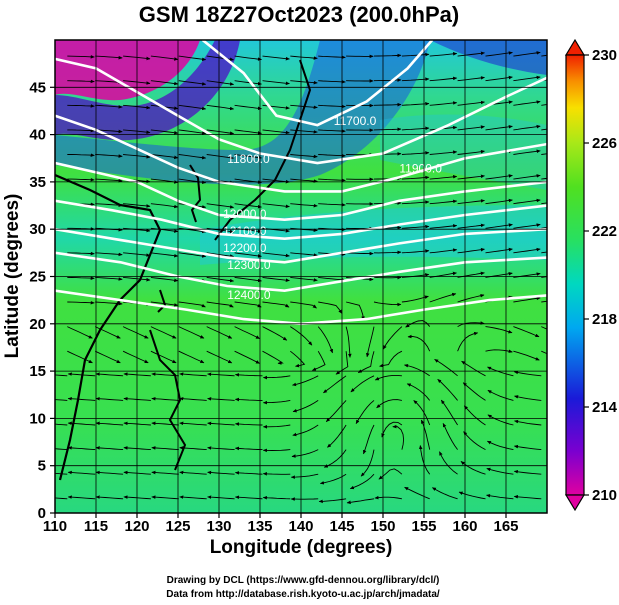 Image resolution: width=619 pixels, height=605 pixels. I want to click on y-tick-label: 5, so click(42, 466).